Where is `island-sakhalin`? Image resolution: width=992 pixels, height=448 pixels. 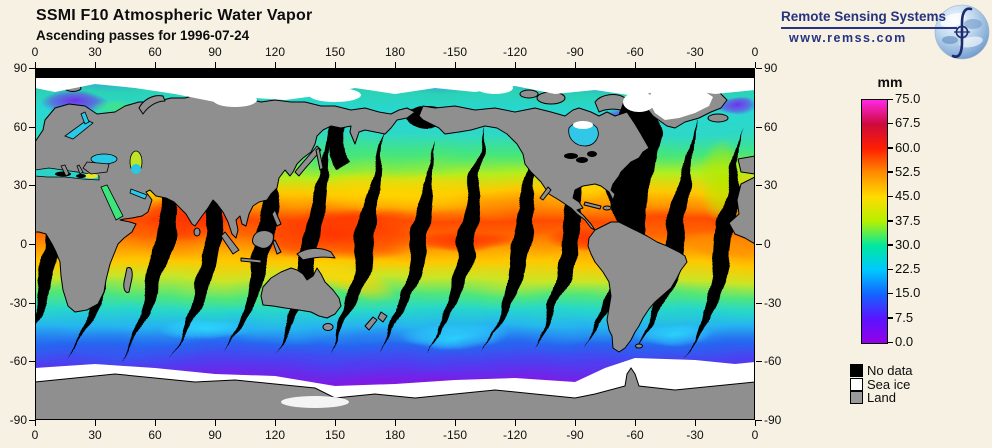 island-sakhalin is located at coordinates (319, 159).